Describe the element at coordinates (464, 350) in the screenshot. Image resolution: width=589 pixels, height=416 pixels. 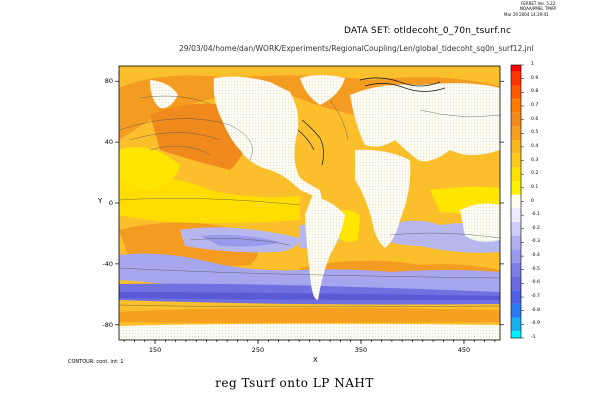
I see `x-tick-label: 450` at that location.